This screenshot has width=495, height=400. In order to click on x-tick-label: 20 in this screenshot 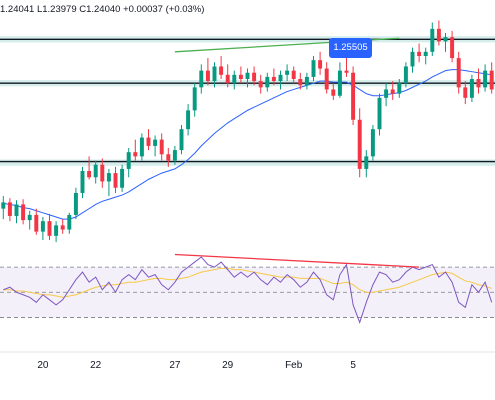, I will do `click(43, 365)`.